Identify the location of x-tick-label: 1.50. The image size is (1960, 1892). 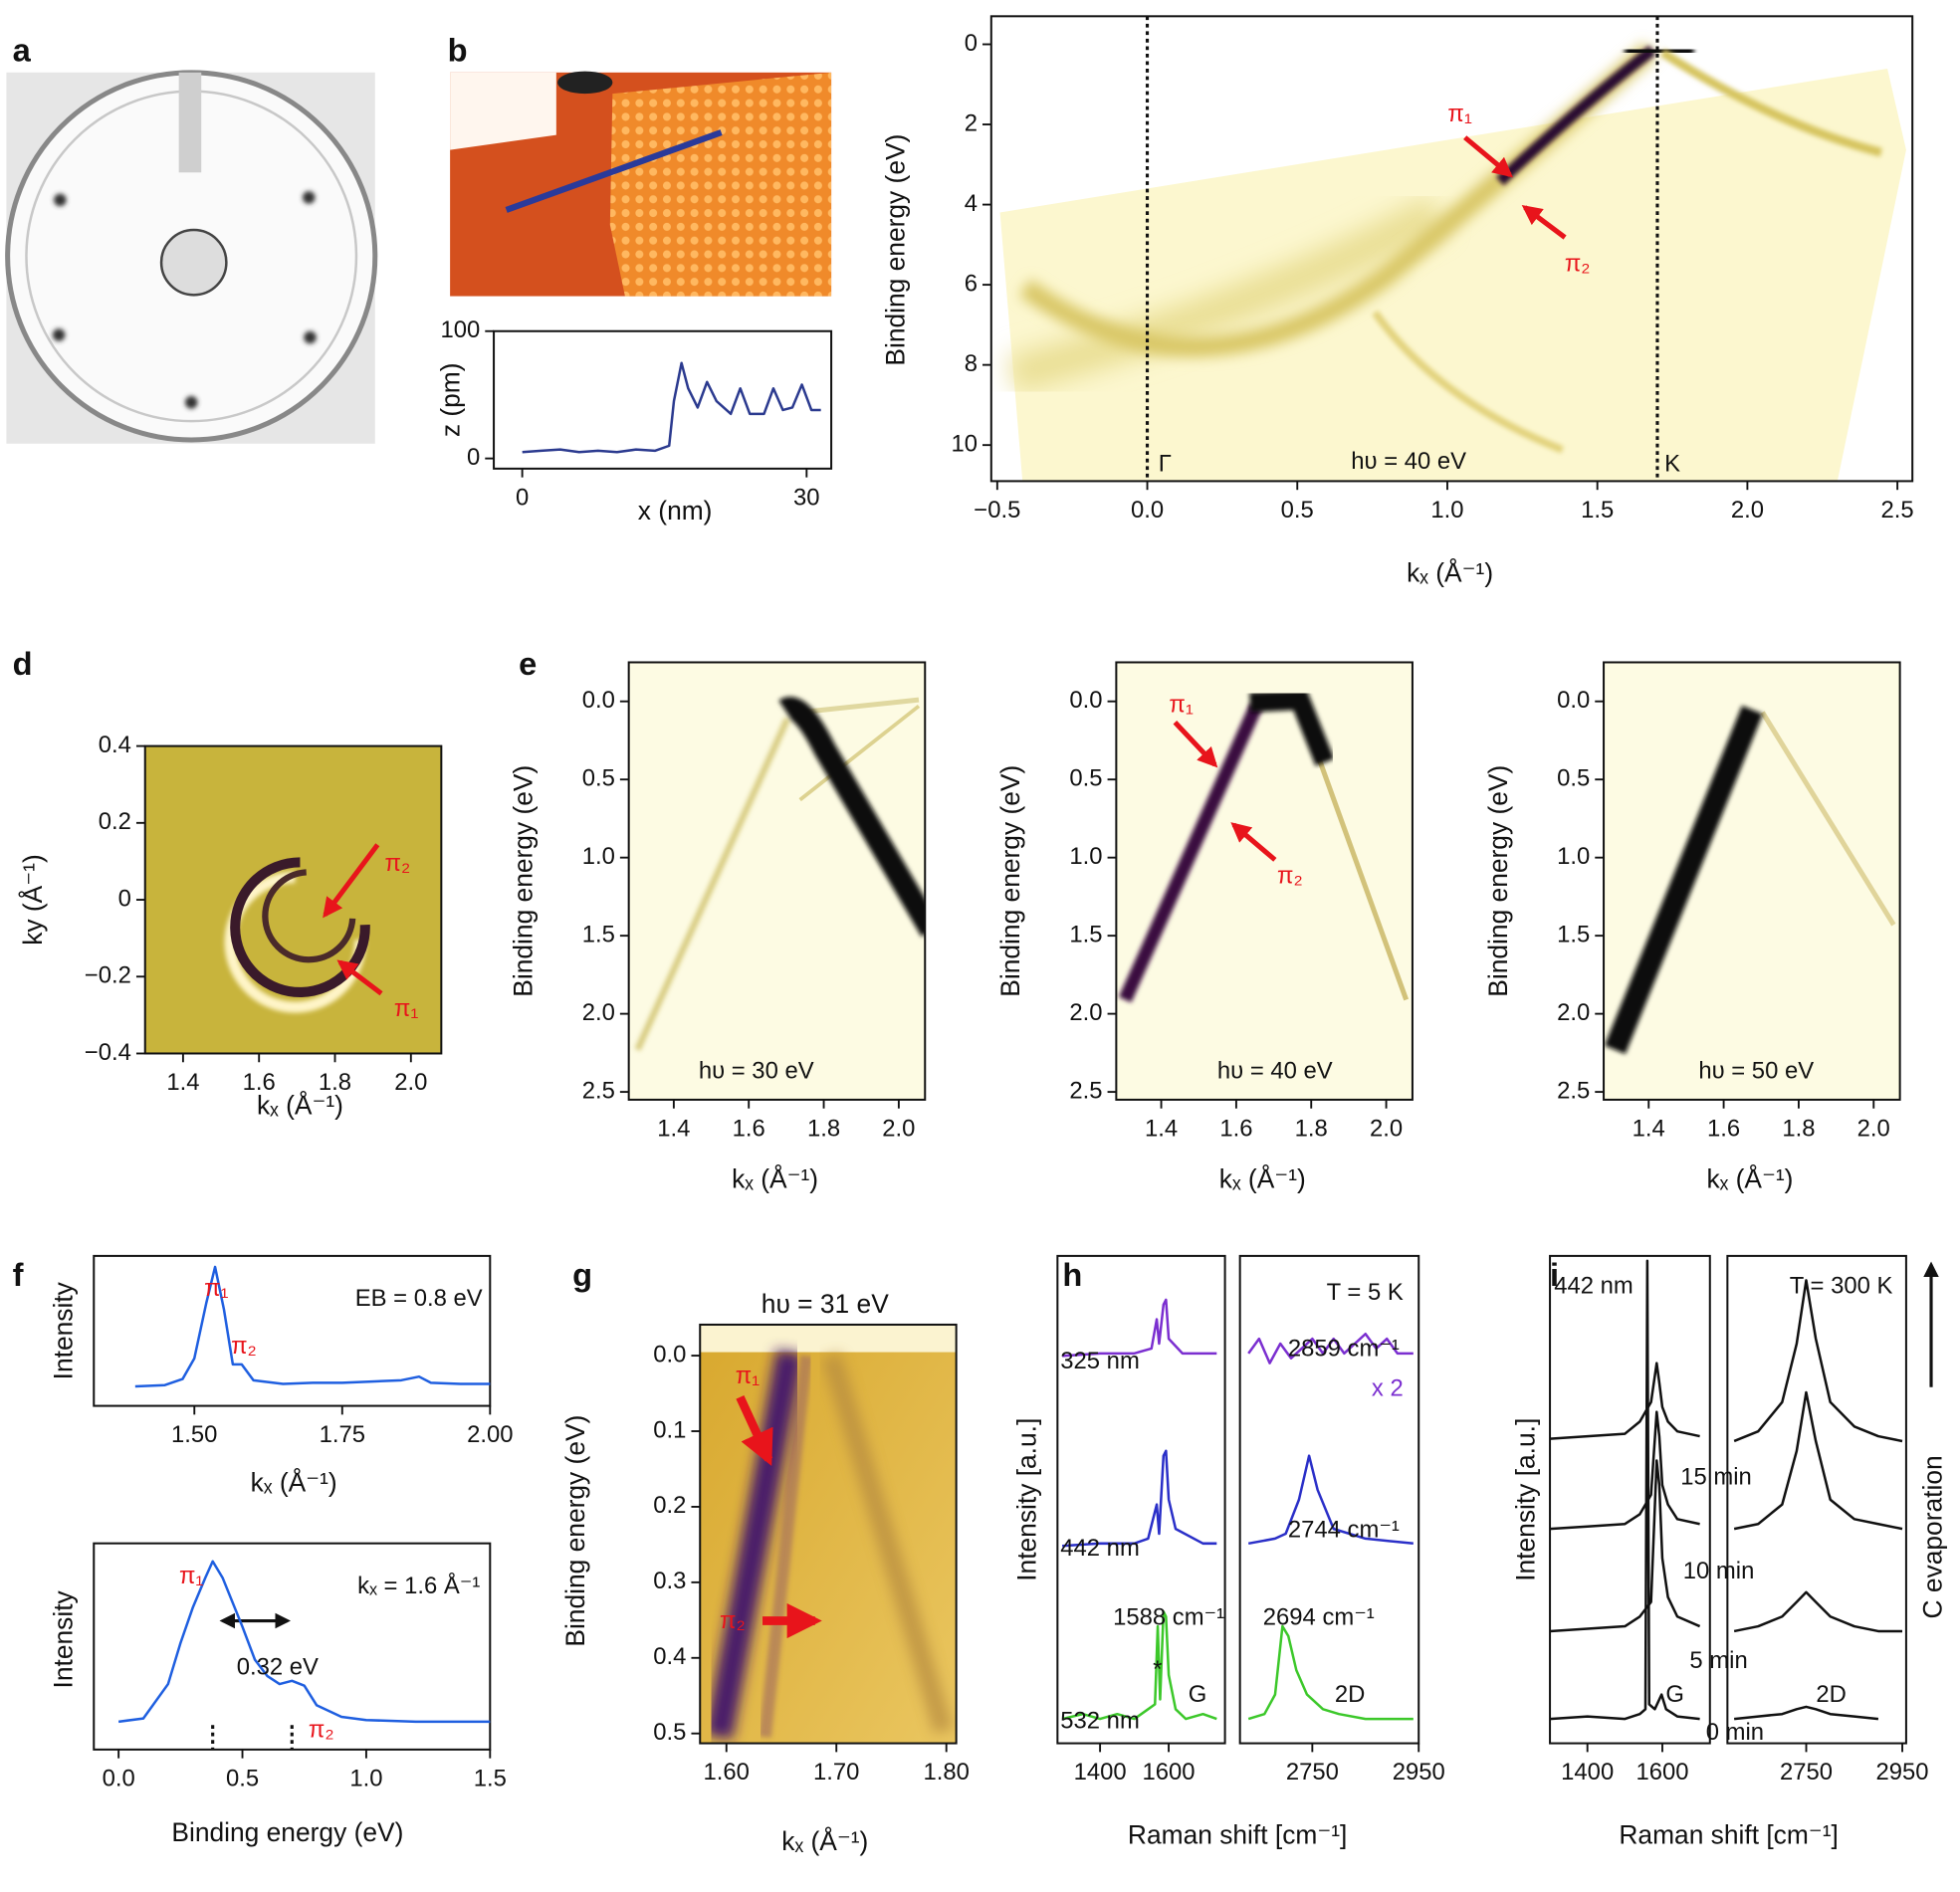
(194, 1435).